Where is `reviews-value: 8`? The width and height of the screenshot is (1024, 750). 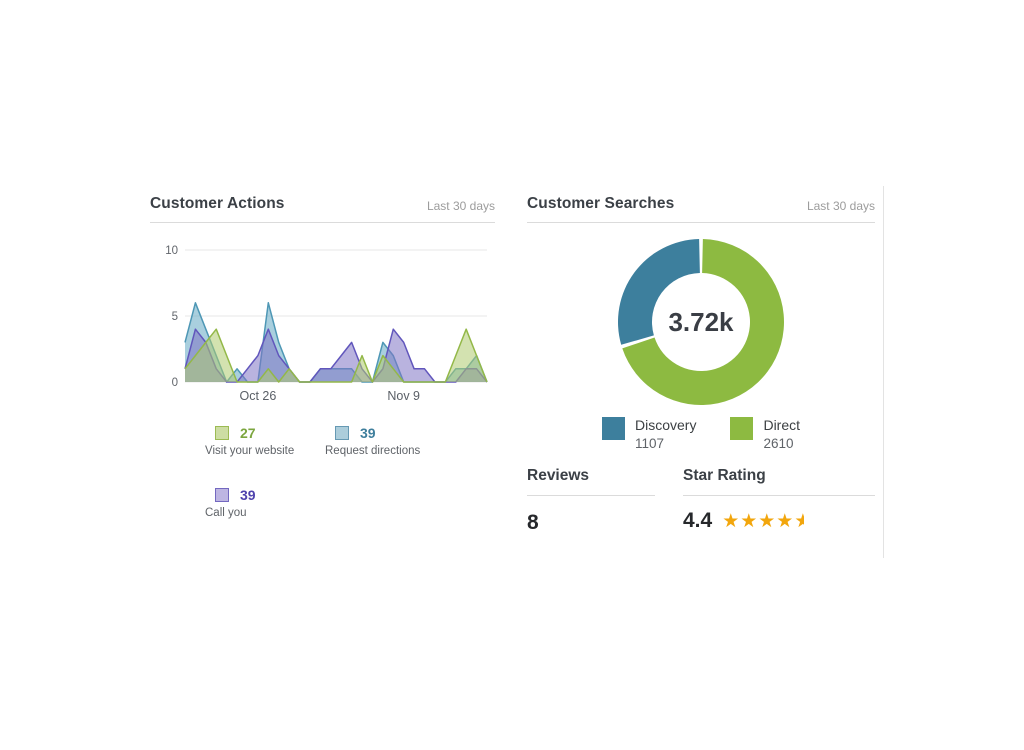
reviews-value: 8 is located at coordinates (533, 522).